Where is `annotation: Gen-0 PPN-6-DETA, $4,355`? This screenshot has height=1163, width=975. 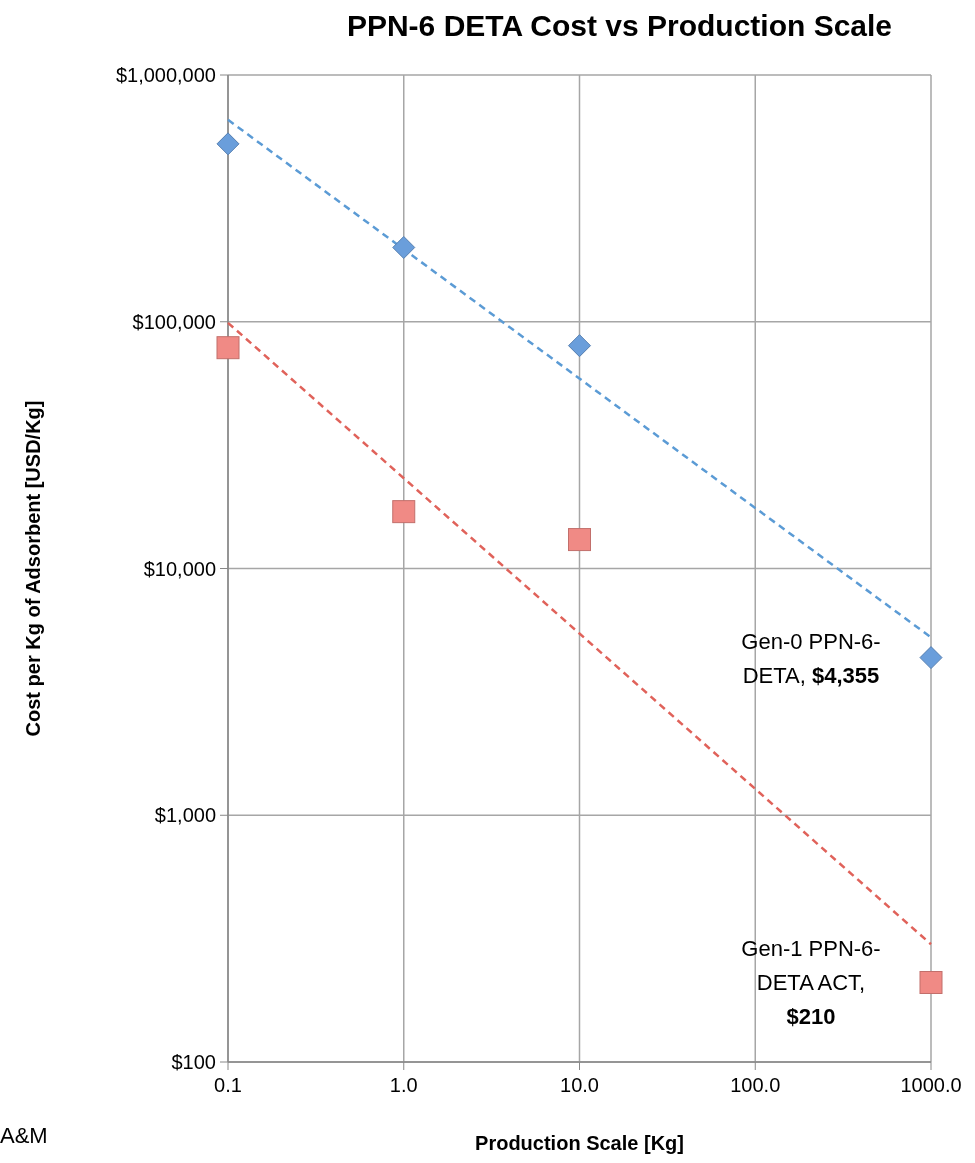 annotation: Gen-0 PPN-6-DETA, $4,355 is located at coordinates (811, 658).